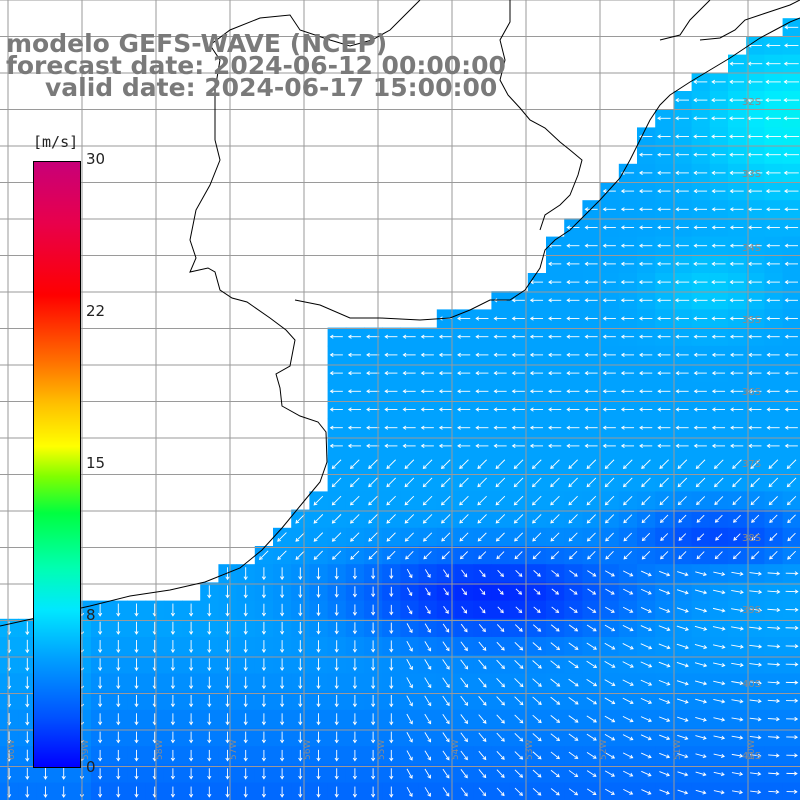  Describe the element at coordinates (197, 43) in the screenshot. I see `model-title: modelo GEFS-WAVE (NCEP)` at that location.